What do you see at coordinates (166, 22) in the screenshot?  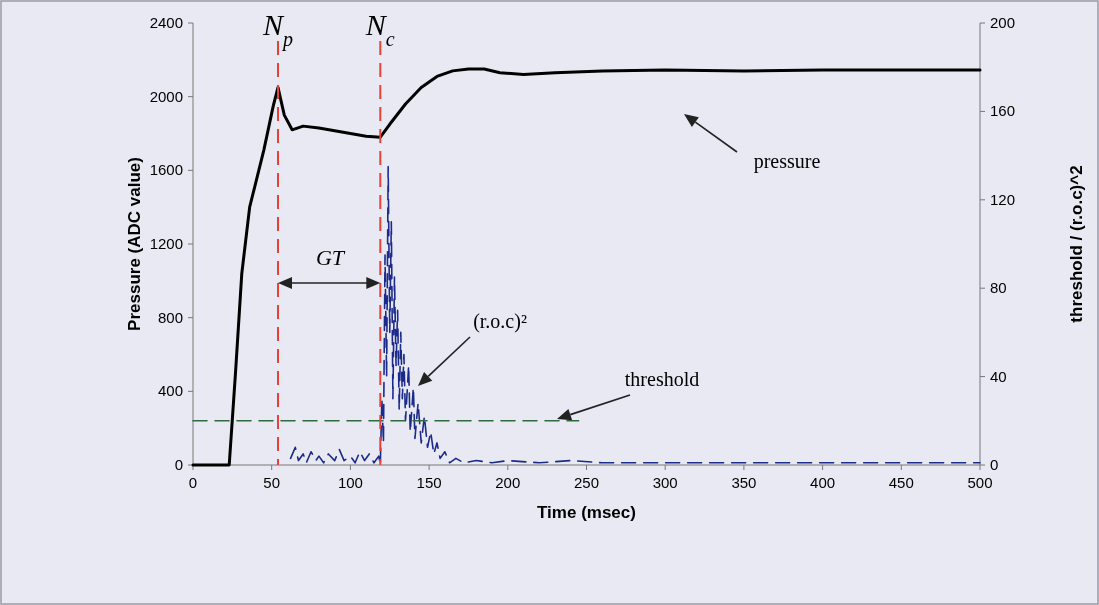 I see `y-tick-label: 2400` at bounding box center [166, 22].